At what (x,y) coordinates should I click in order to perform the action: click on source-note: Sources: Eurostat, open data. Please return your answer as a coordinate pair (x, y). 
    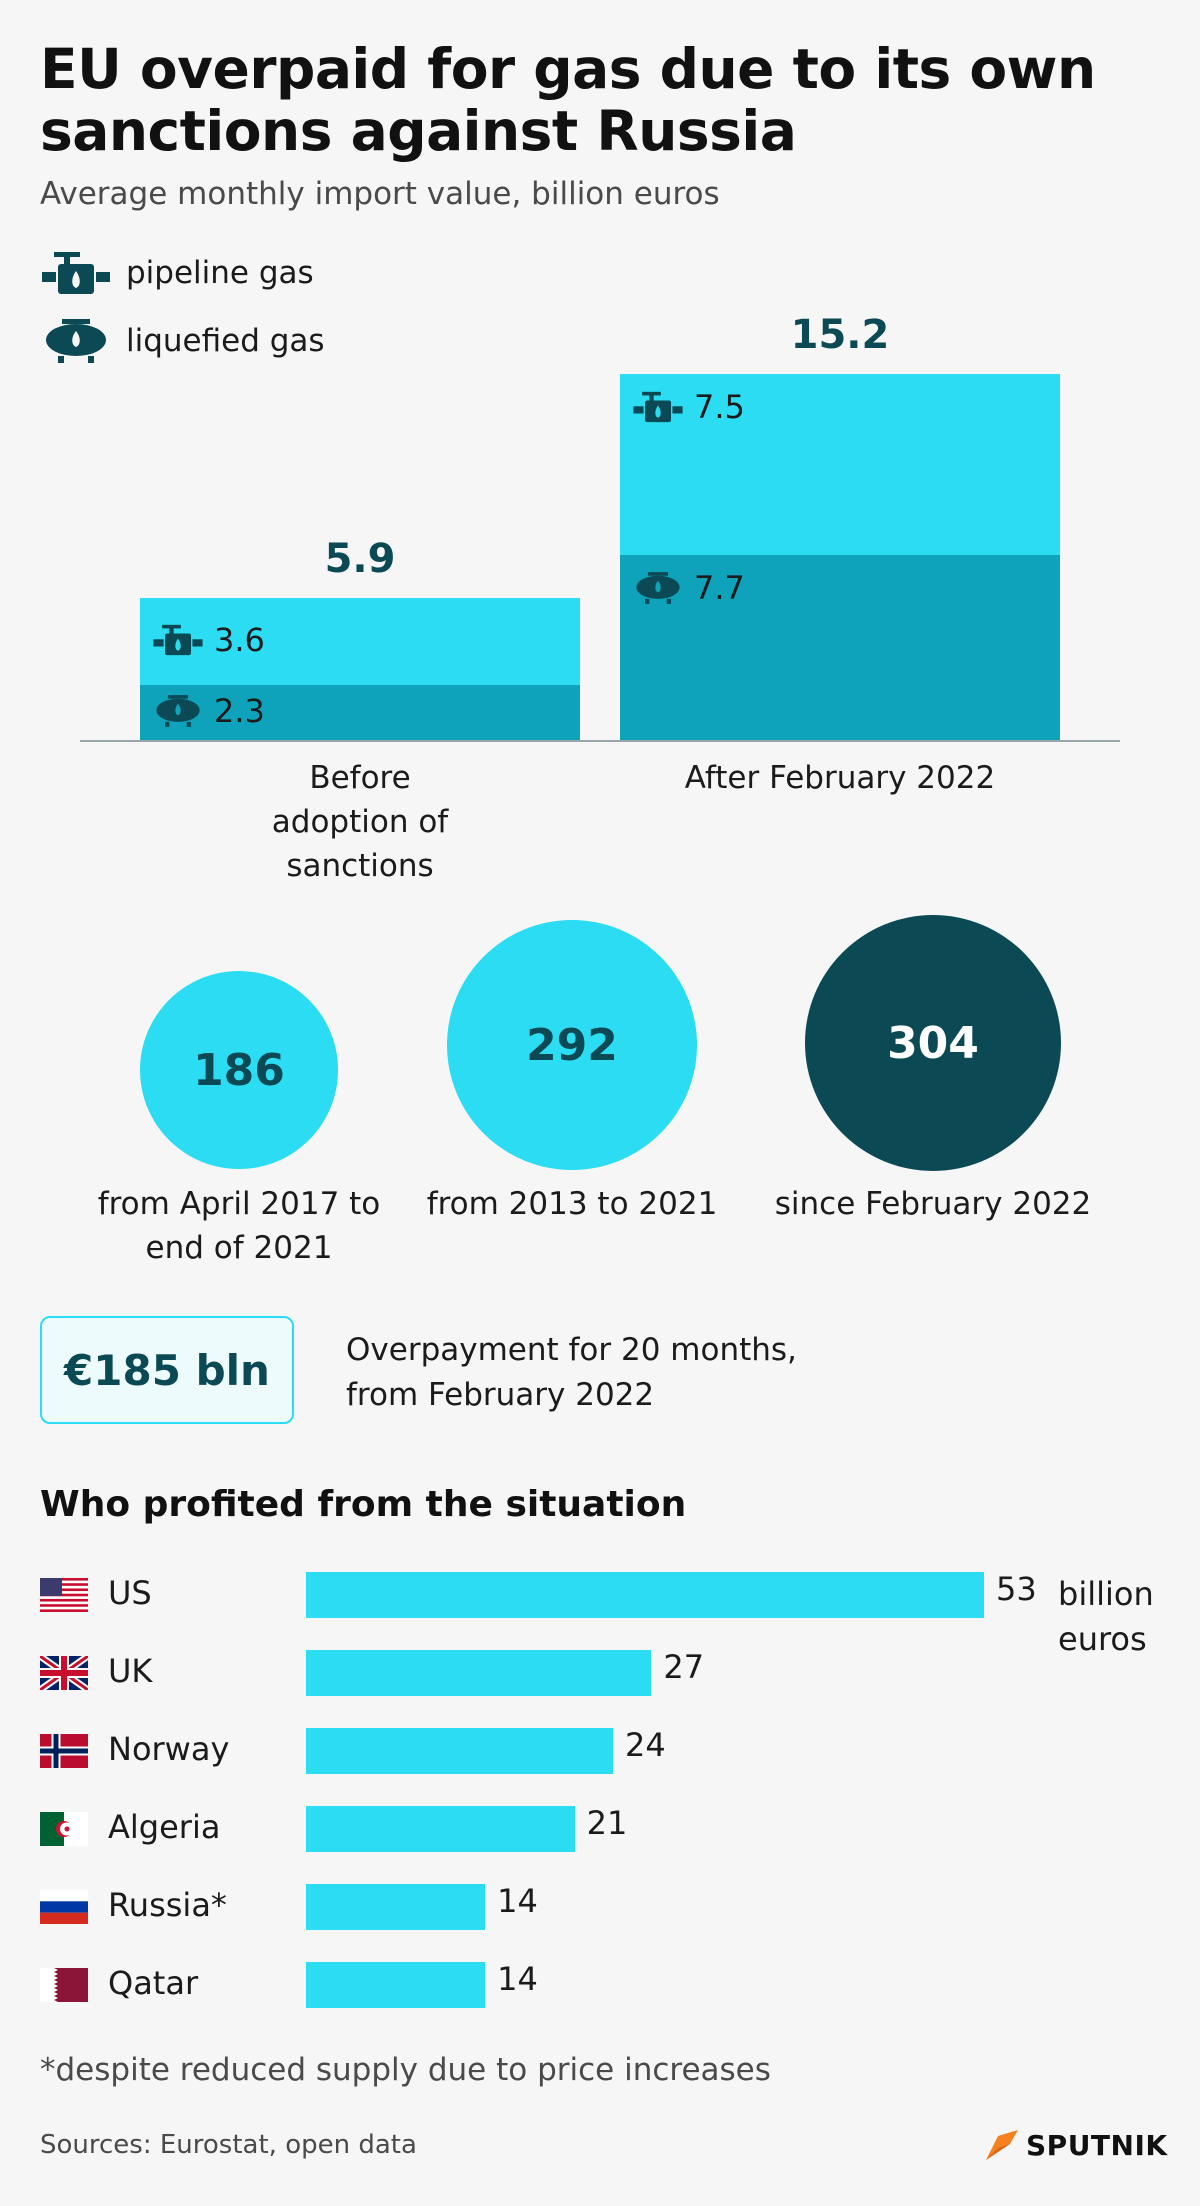
    Looking at the image, I should click on (228, 2145).